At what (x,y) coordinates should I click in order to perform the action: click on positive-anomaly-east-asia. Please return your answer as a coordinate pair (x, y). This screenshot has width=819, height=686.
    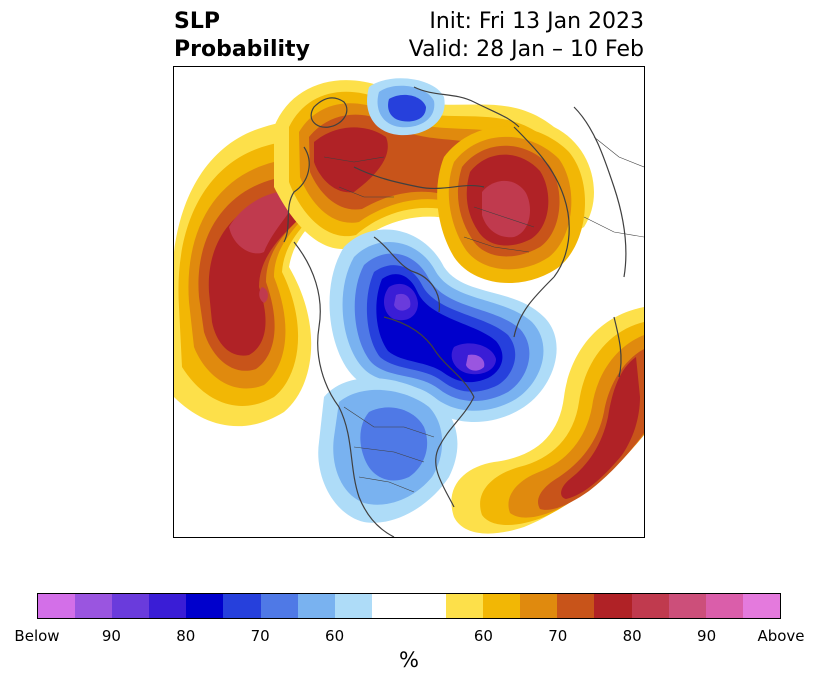
    Looking at the image, I should click on (511, 205).